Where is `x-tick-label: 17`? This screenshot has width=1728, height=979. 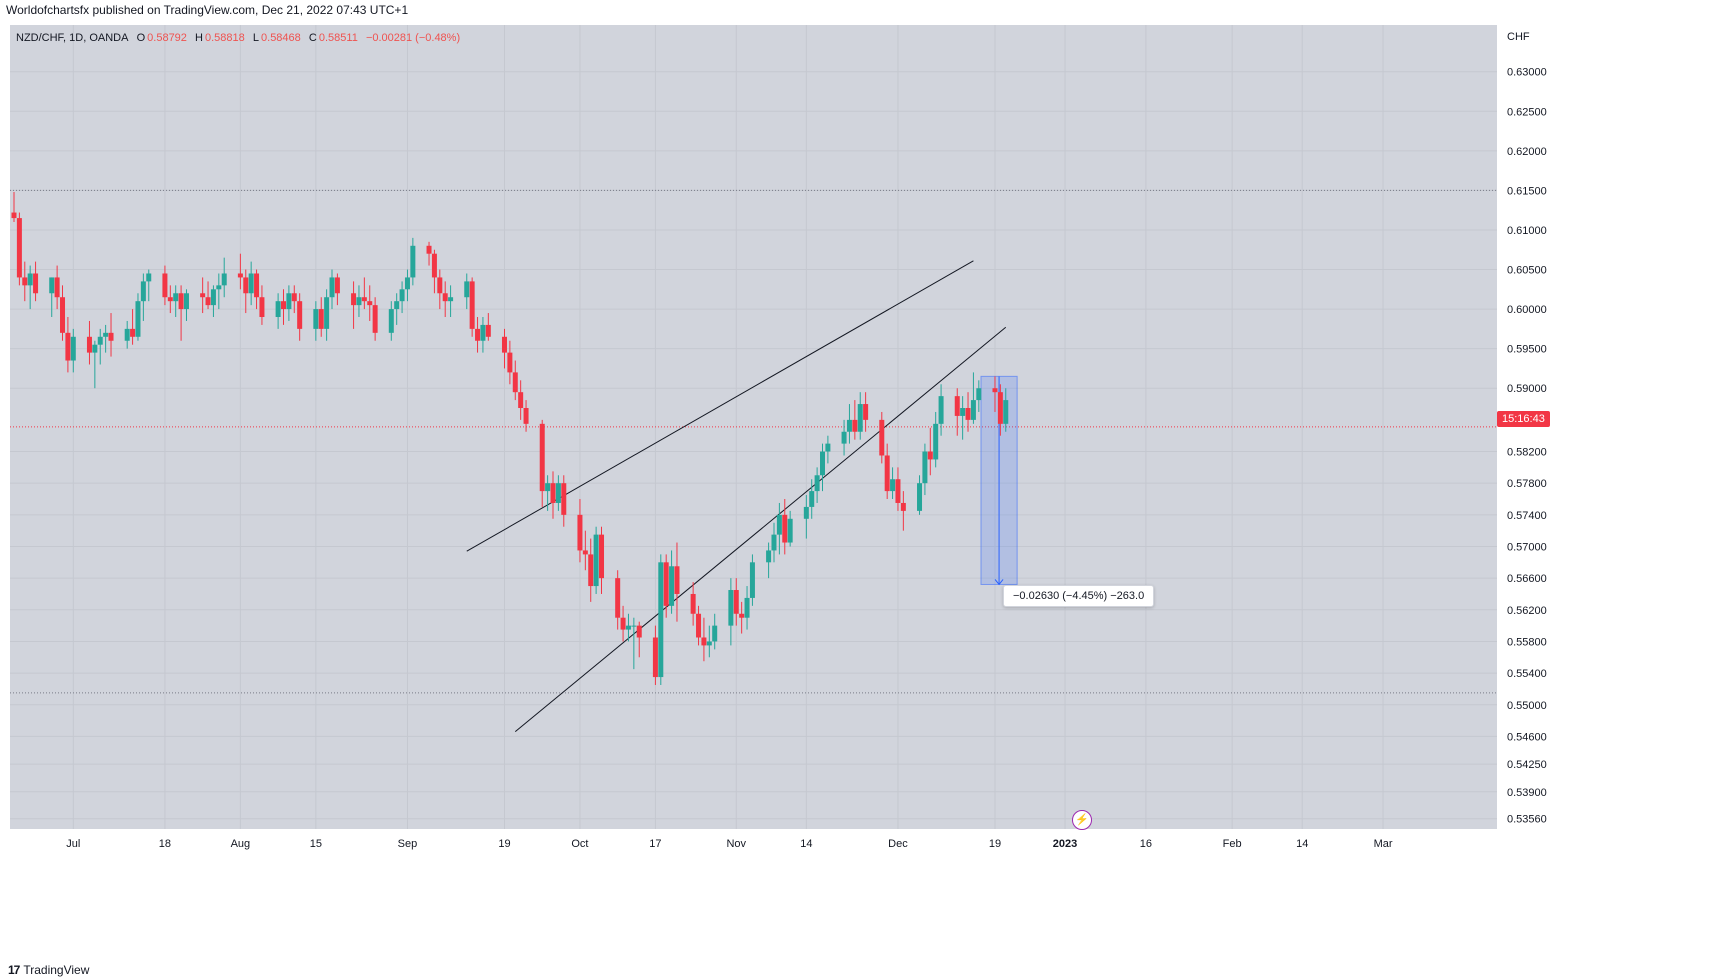 x-tick-label: 17 is located at coordinates (655, 844).